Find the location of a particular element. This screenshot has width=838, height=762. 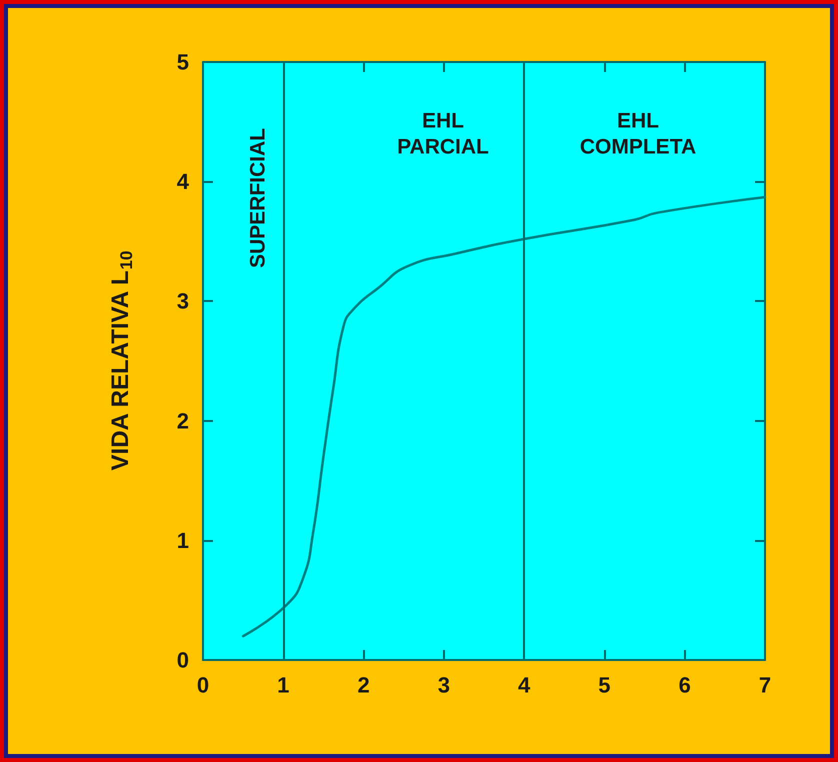

x-tick-label: 2 is located at coordinates (363, 685).